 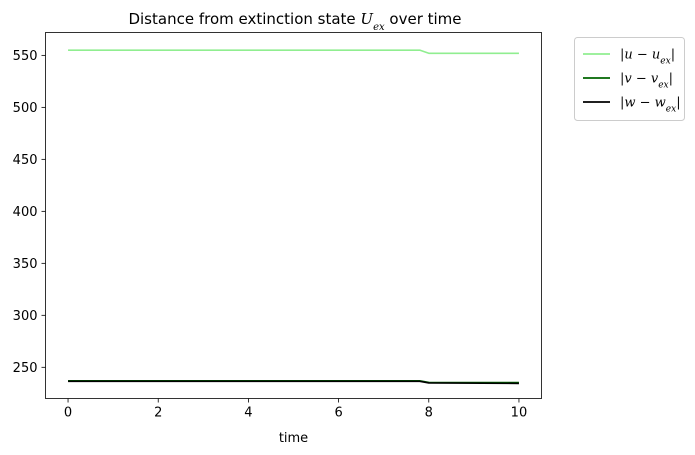 What do you see at coordinates (25, 368) in the screenshot?
I see `y-tick-label: 250` at bounding box center [25, 368].